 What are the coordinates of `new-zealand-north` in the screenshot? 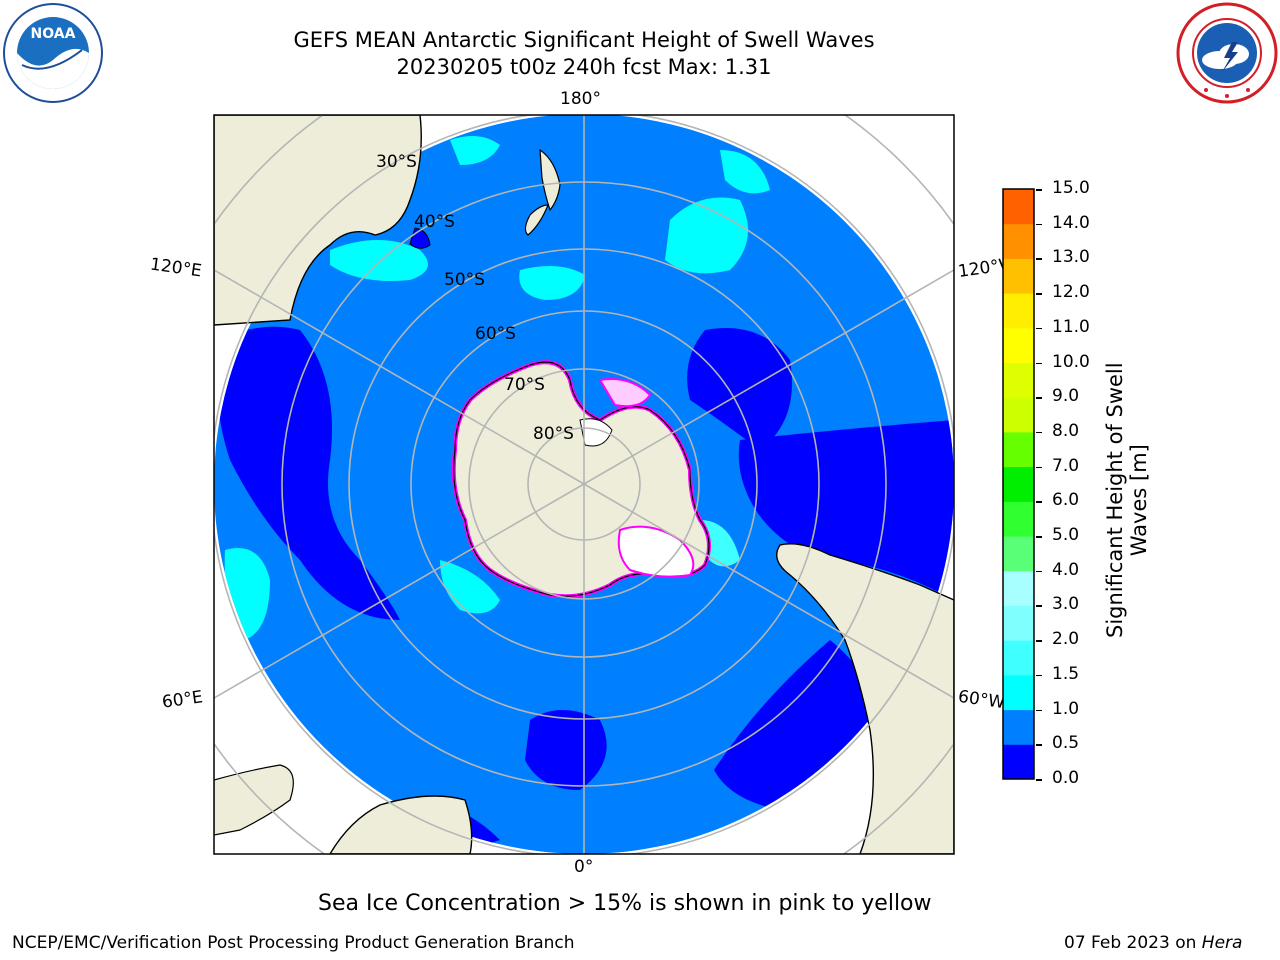 It's located at (550, 180).